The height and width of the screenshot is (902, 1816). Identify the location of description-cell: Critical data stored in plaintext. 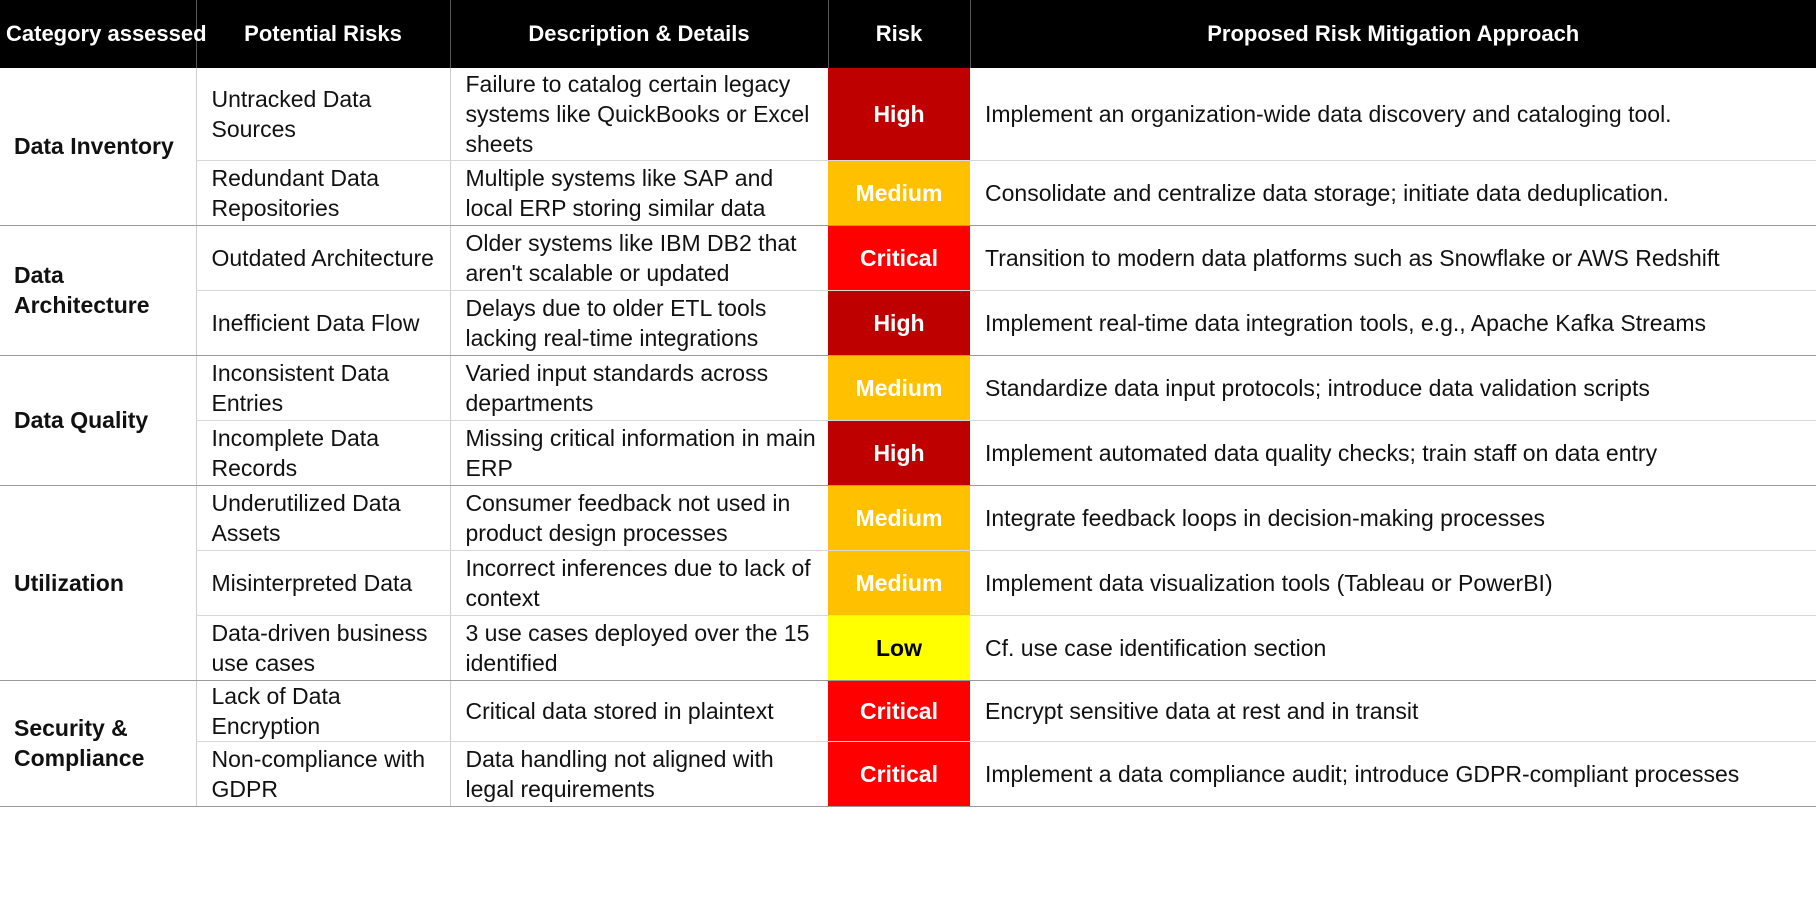
(638, 711).